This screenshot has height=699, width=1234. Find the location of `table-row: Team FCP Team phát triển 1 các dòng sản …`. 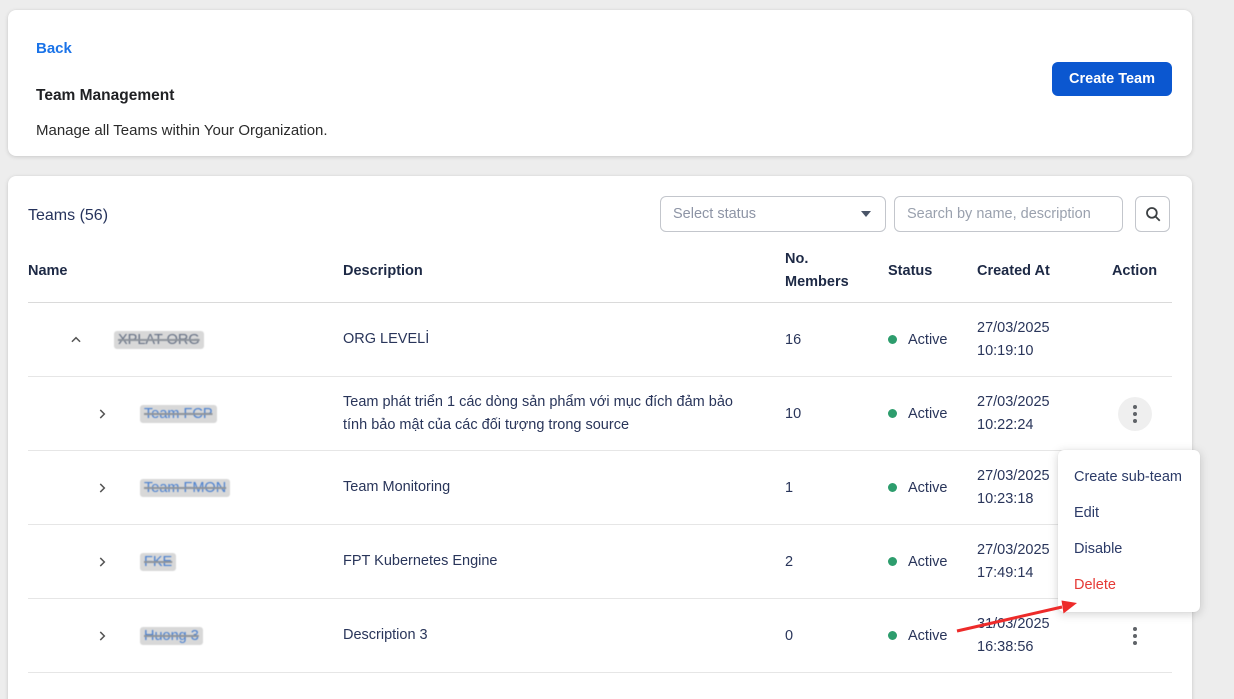

table-row: Team FCP Team phát triển 1 các dòng sản … is located at coordinates (600, 414).